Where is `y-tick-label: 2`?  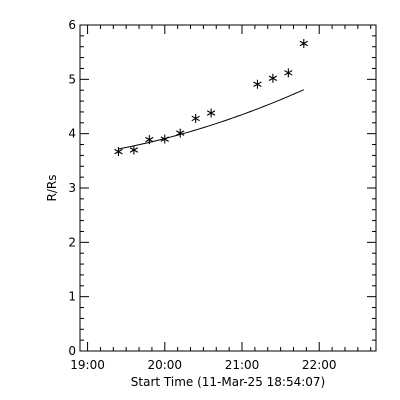
y-tick-label: 2 is located at coordinates (72, 242).